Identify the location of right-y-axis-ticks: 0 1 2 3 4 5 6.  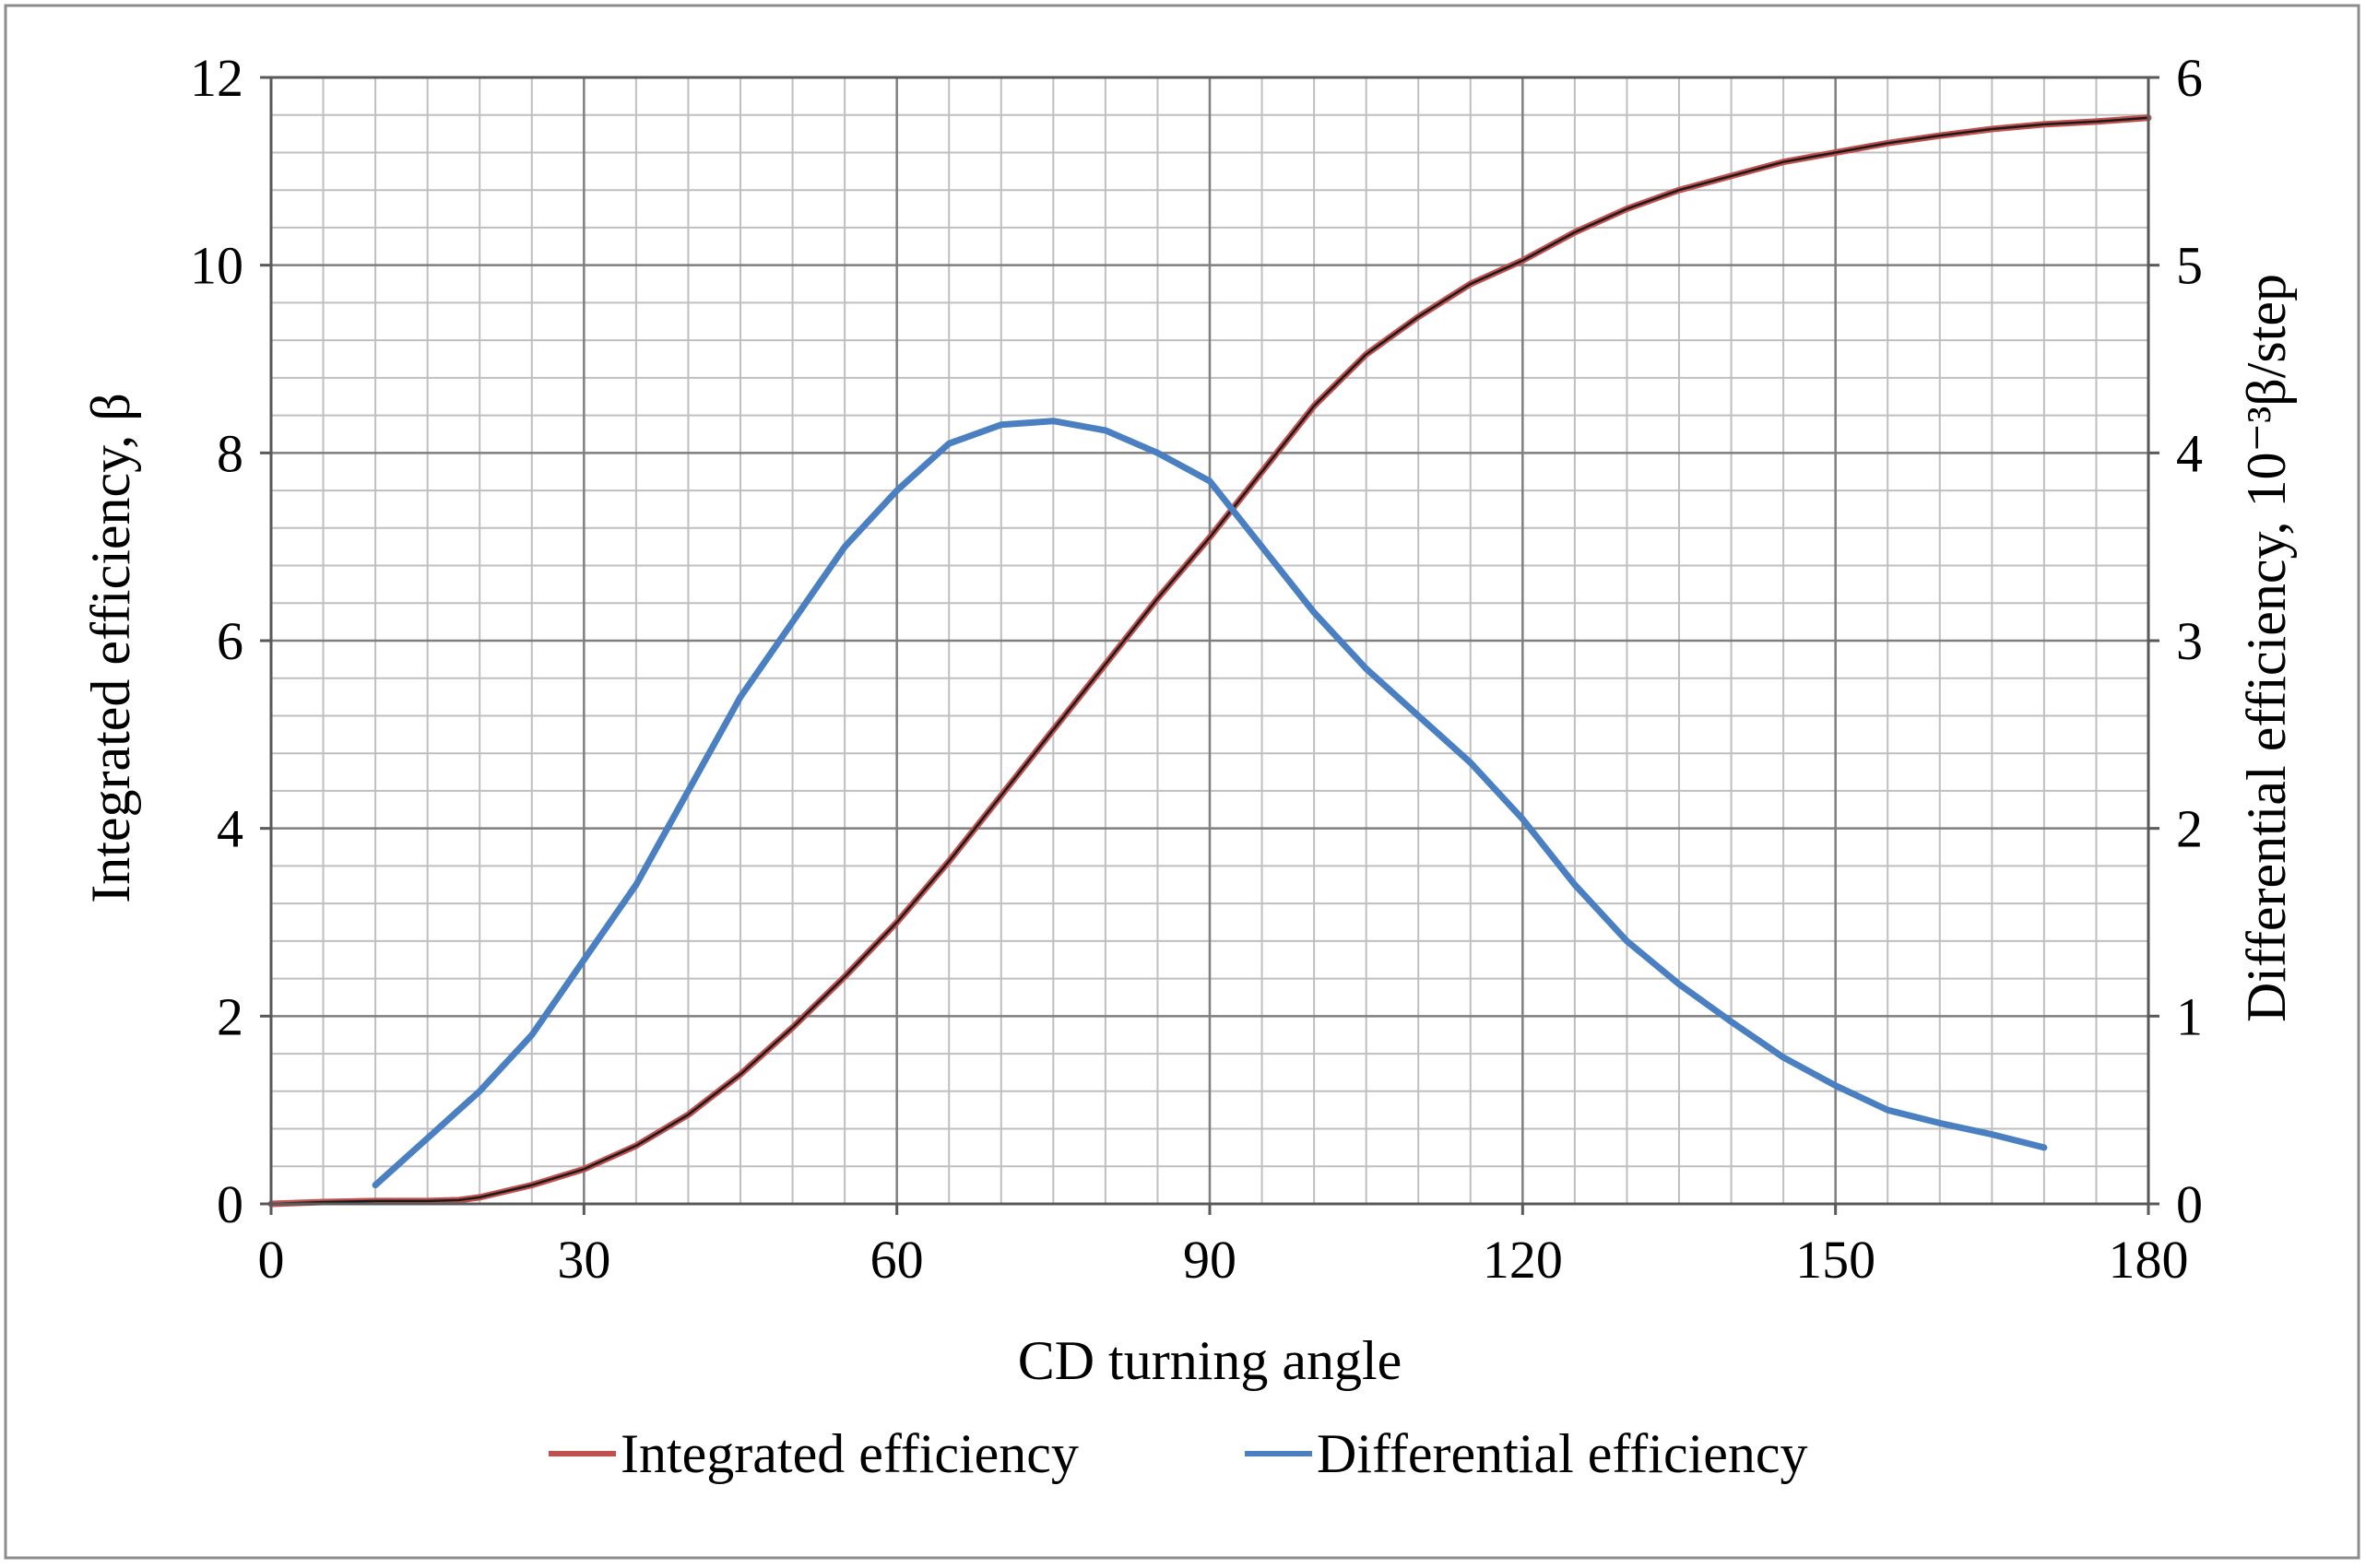
(2175, 641).